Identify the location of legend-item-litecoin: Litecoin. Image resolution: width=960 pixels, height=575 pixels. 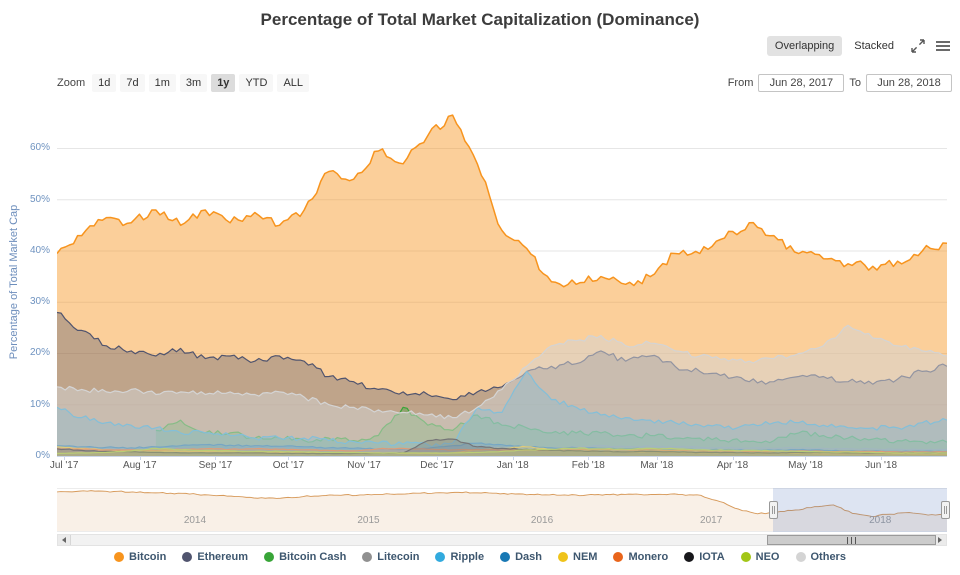
(390, 557).